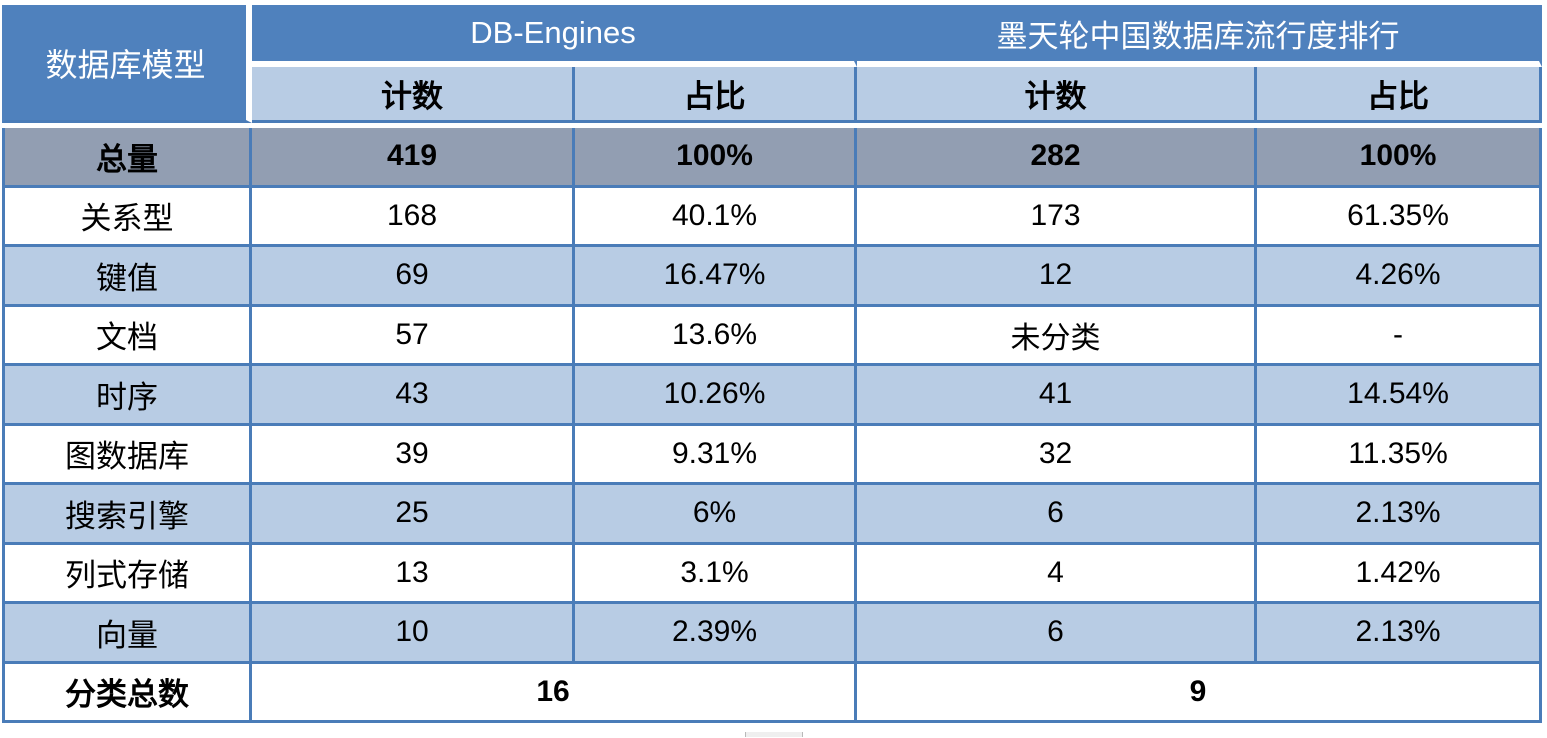 This screenshot has height=738, width=1547. Describe the element at coordinates (127, 574) in the screenshot. I see `row-label: 列式存储` at that location.